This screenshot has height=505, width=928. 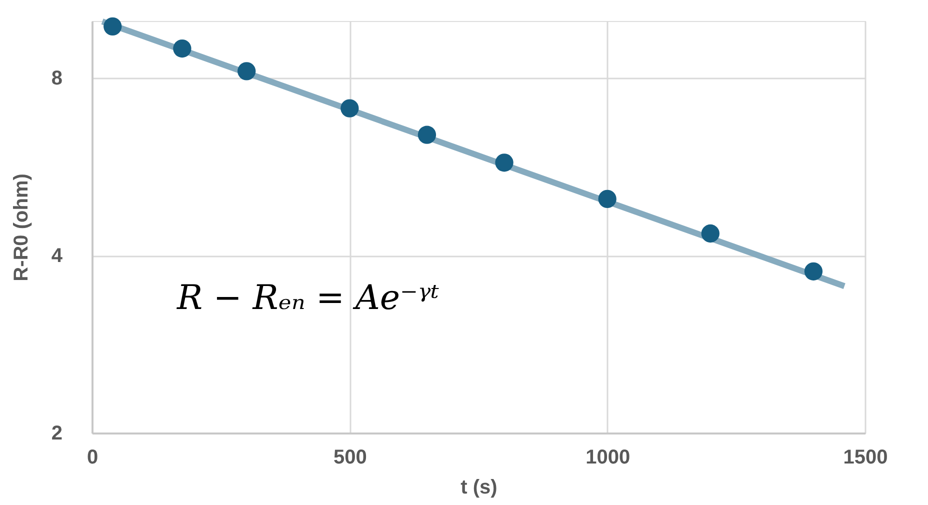 What do you see at coordinates (92, 457) in the screenshot?
I see `x-tick-label: 0` at bounding box center [92, 457].